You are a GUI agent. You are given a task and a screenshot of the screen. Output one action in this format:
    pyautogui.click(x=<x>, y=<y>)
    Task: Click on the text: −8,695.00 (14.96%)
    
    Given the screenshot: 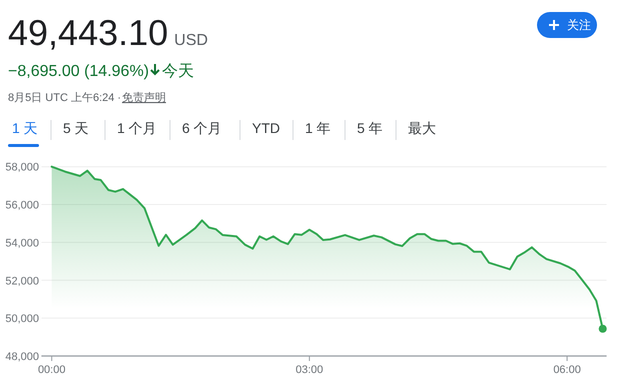 What is the action you would take?
    pyautogui.click(x=78, y=71)
    